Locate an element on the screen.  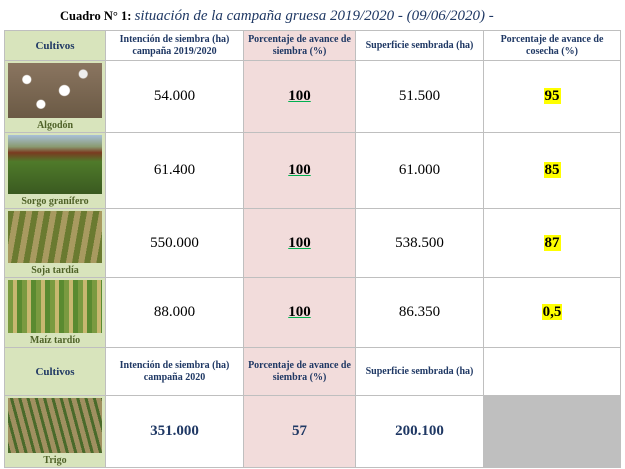
crop-cell: Trigo is located at coordinates (55, 431).